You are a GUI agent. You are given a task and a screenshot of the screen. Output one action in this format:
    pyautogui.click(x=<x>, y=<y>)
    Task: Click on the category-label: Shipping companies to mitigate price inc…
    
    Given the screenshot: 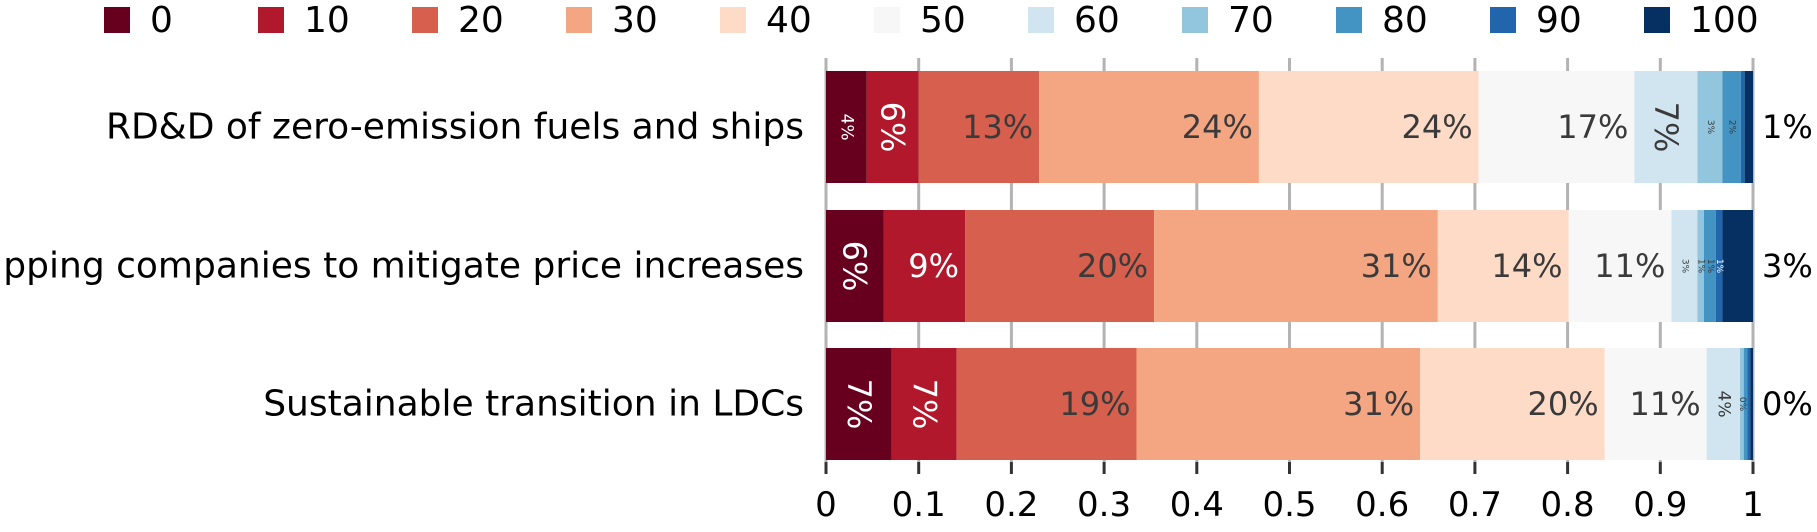 What is the action you would take?
    pyautogui.click(x=402, y=266)
    